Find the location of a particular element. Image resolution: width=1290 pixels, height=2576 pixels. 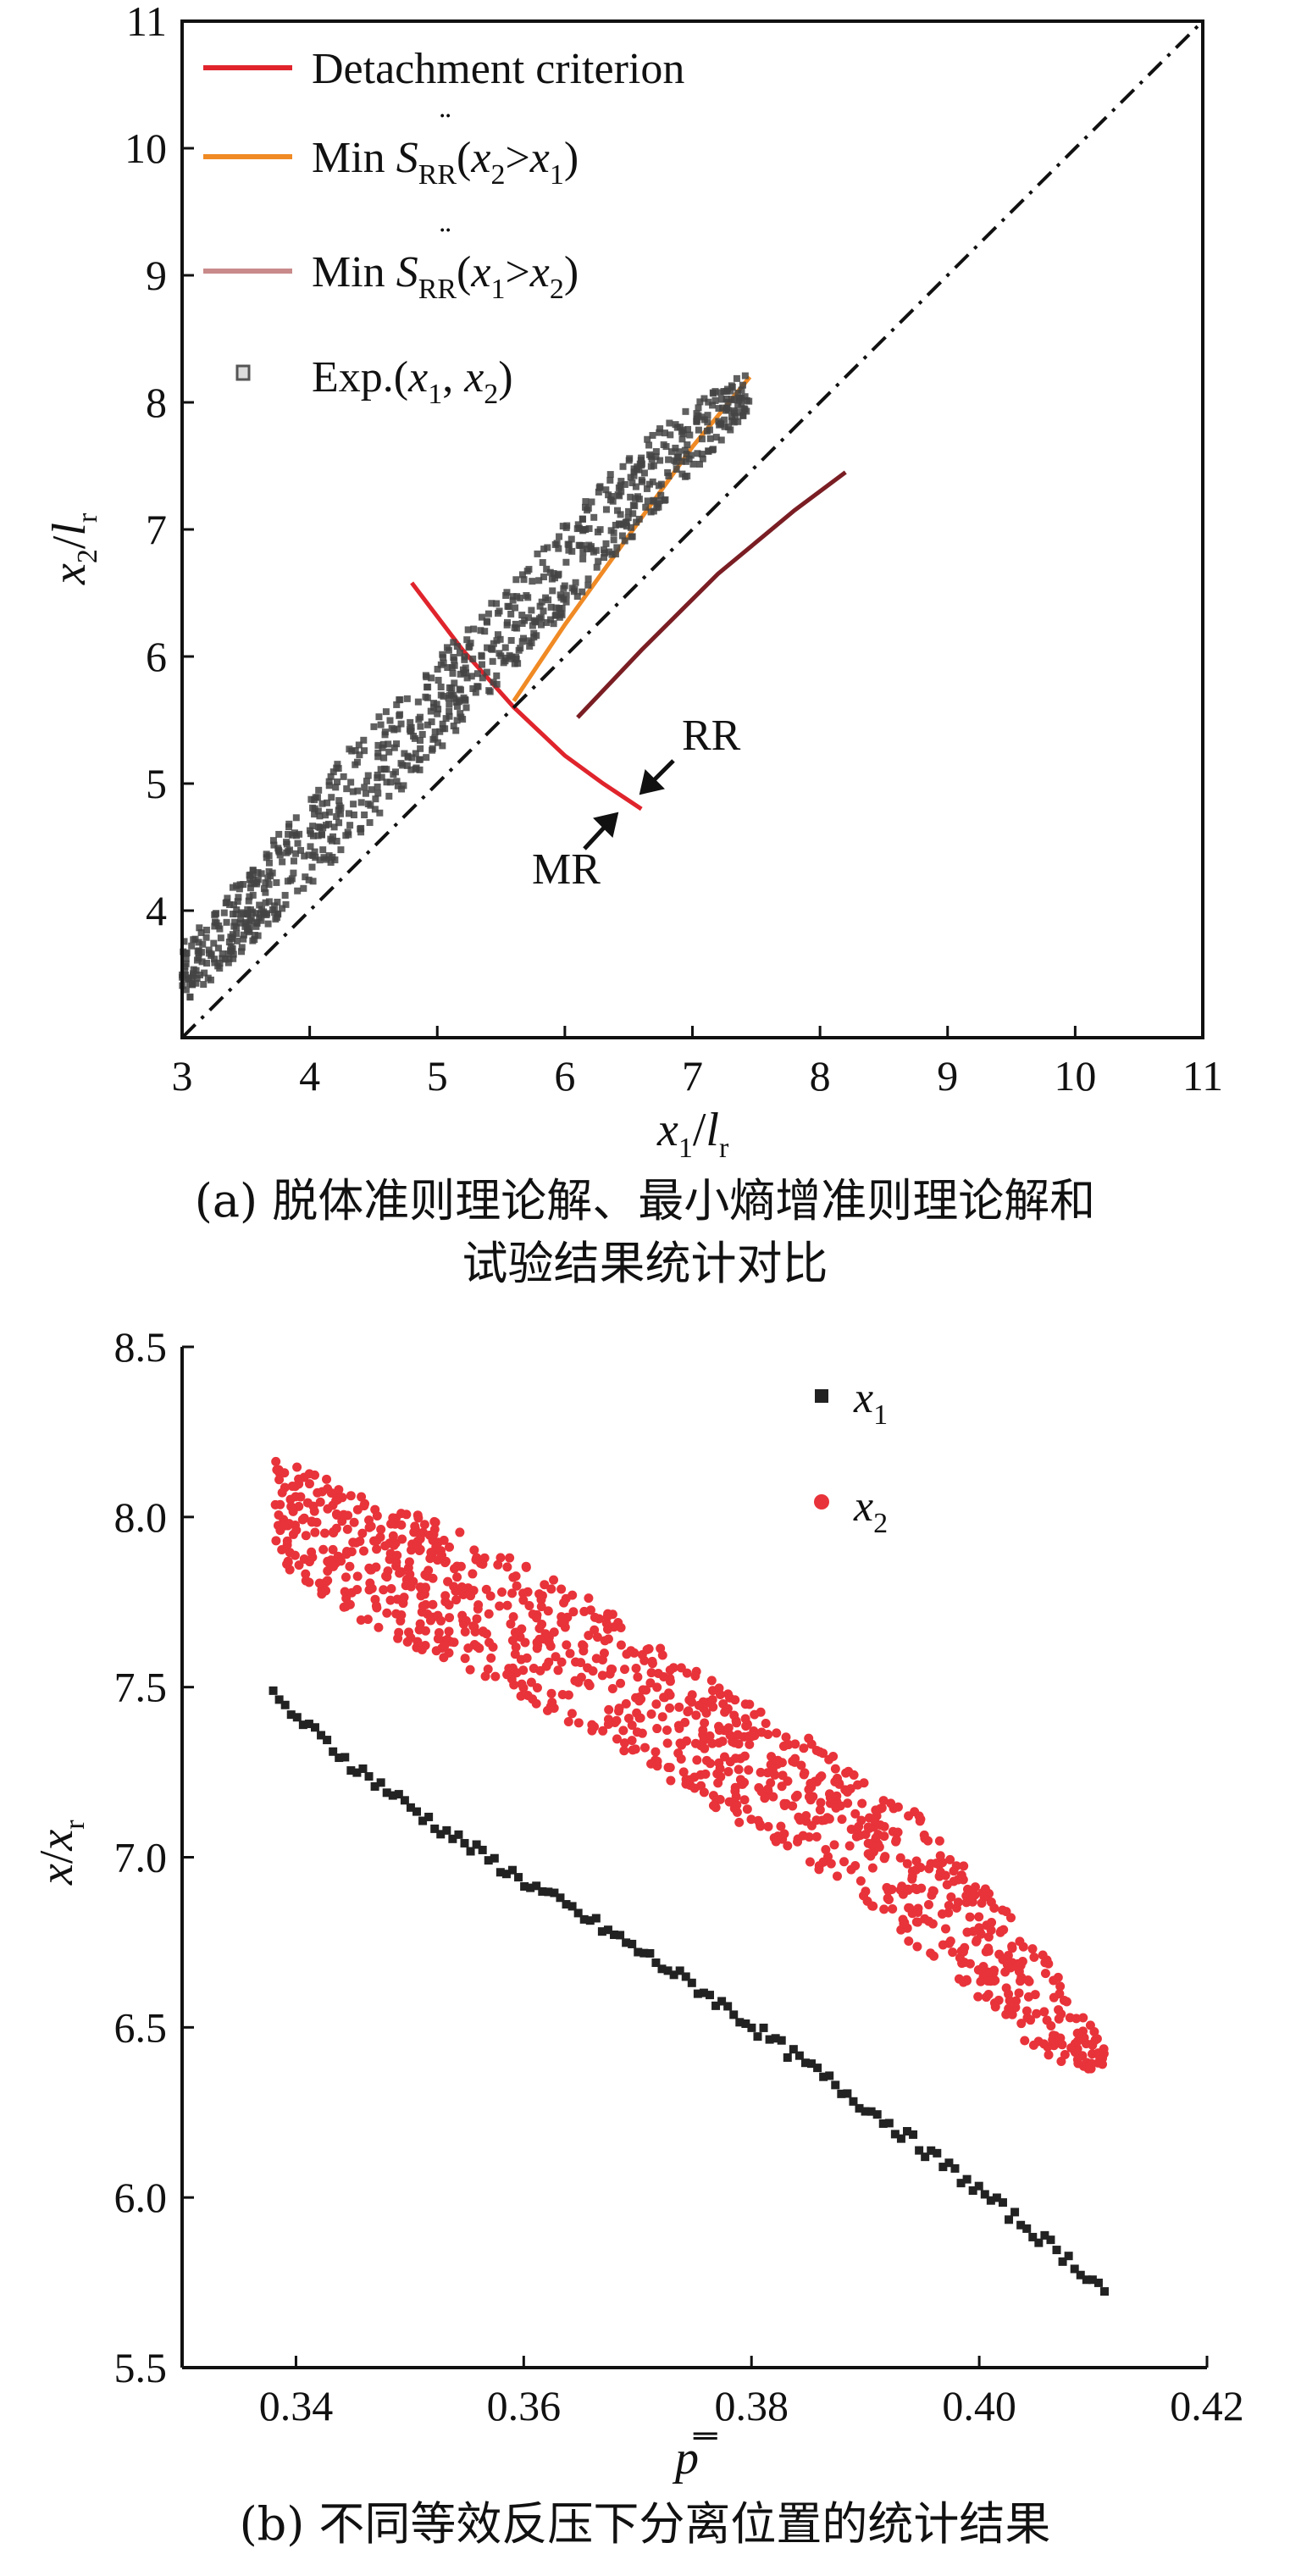

caption-a-line2: 试验结果统计对比 is located at coordinates (645, 1263).